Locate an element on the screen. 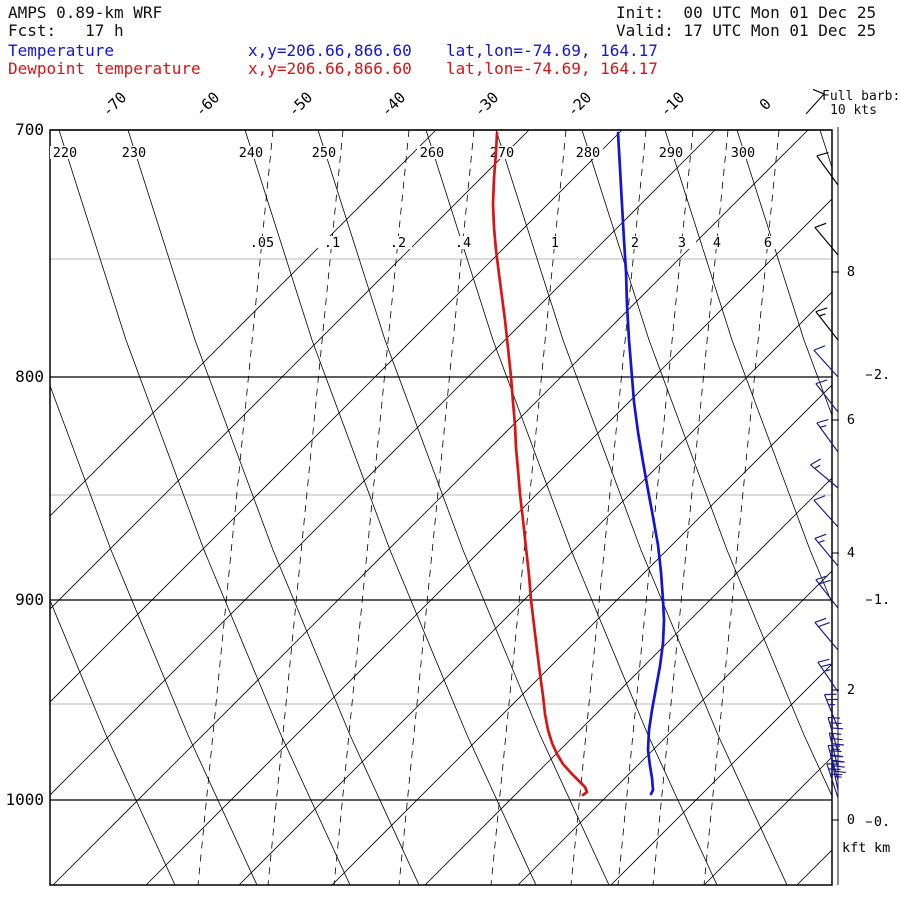 The image size is (900, 900). mixing-ratio-label: 1 is located at coordinates (555, 243).